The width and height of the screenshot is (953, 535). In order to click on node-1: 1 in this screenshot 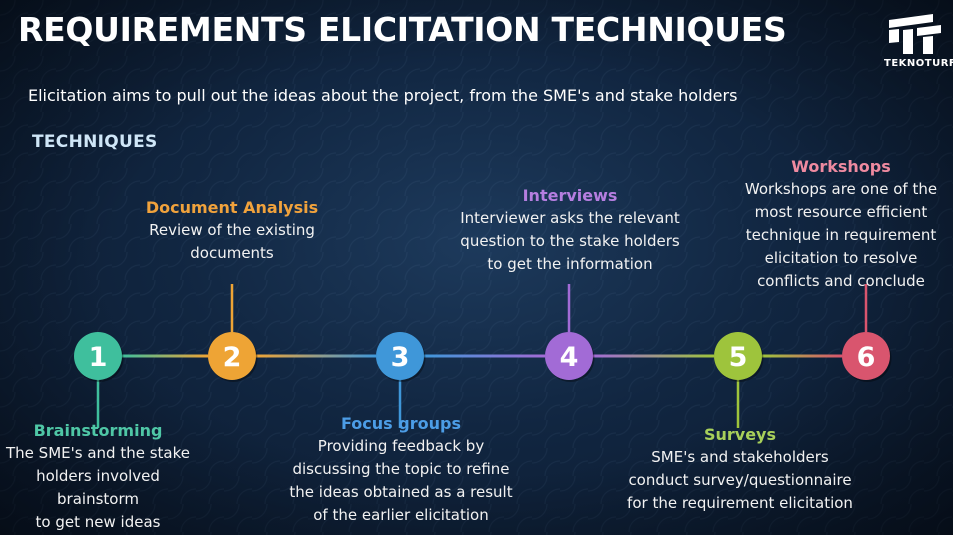, I will do `click(99, 357)`.